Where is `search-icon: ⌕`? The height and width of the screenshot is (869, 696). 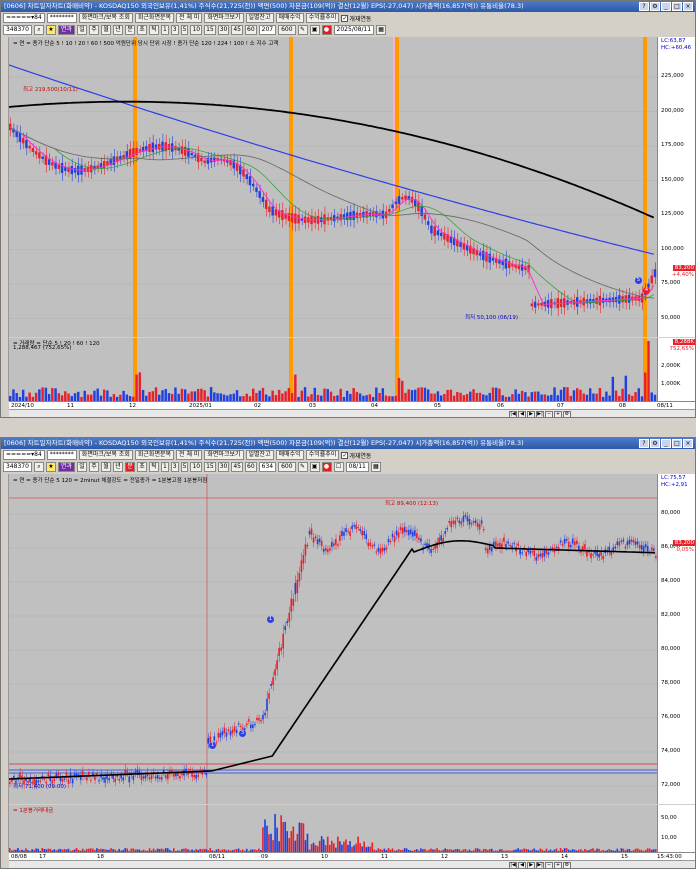 search-icon: ⌕ is located at coordinates (38, 467).